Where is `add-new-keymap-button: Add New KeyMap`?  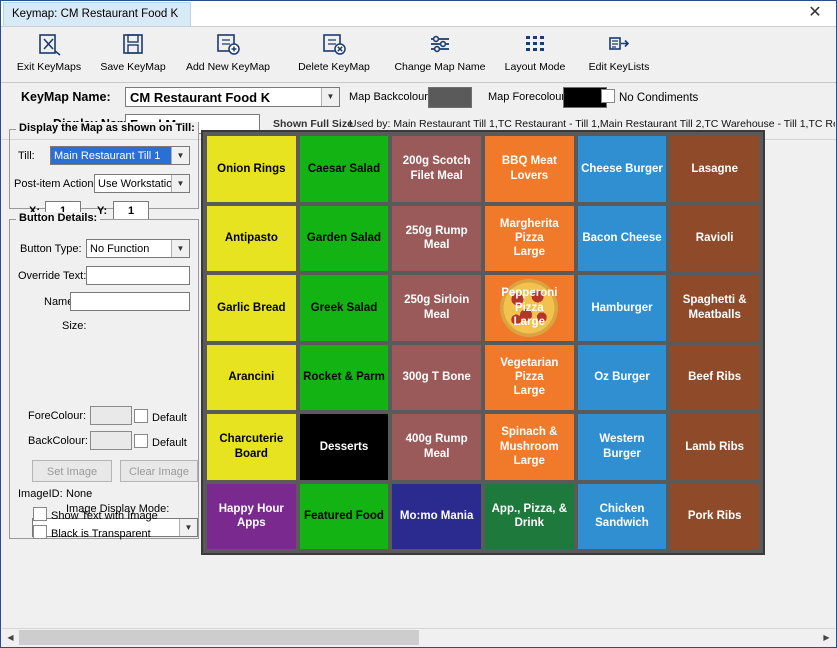
add-new-keymap-button: Add New KeyMap is located at coordinates (228, 50).